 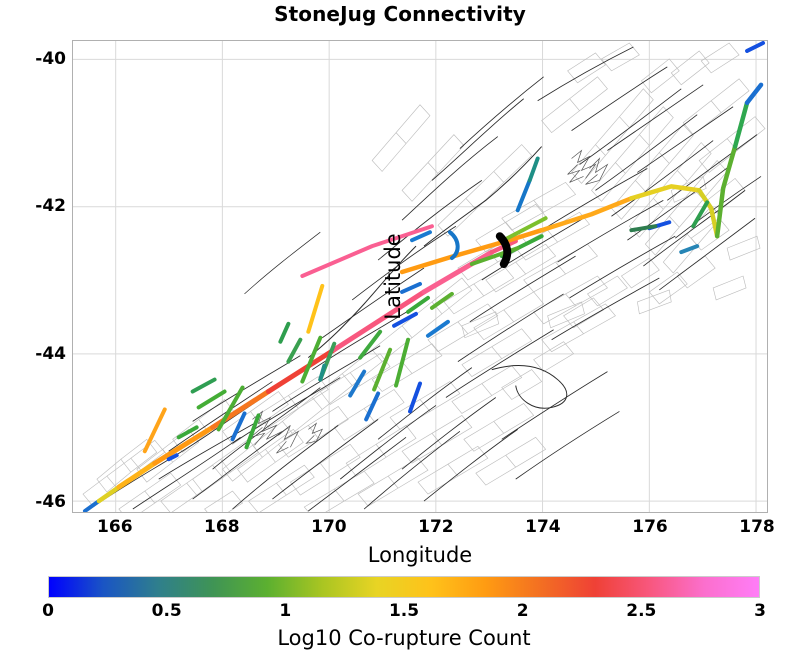 I want to click on east-spur-teal, so click(x=689, y=249).